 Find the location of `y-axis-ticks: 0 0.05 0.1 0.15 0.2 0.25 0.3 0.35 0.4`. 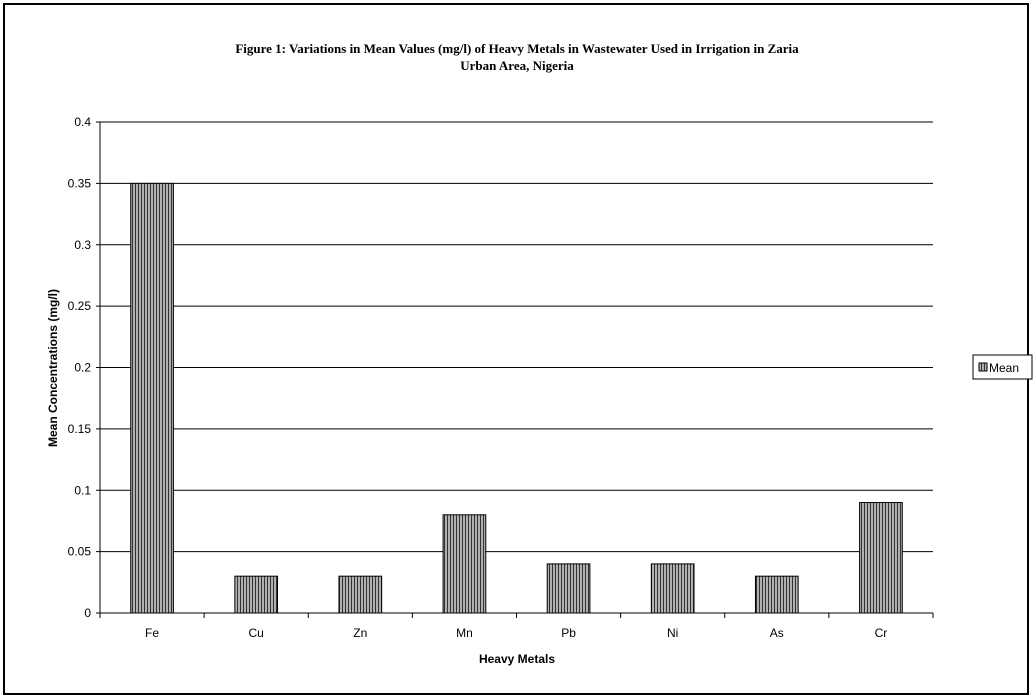

y-axis-ticks: 0 0.05 0.1 0.15 0.2 0.25 0.3 0.35 0.4 is located at coordinates (84, 367).